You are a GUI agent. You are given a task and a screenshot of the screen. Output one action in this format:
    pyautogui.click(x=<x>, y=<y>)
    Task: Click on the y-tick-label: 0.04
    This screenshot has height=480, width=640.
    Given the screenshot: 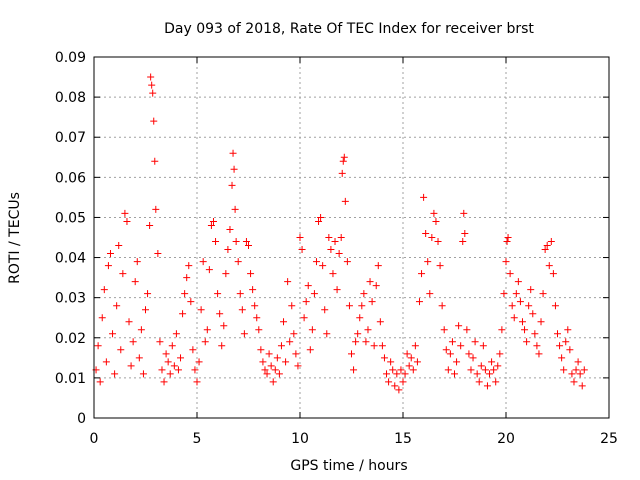 What is the action you would take?
    pyautogui.click(x=70, y=259)
    